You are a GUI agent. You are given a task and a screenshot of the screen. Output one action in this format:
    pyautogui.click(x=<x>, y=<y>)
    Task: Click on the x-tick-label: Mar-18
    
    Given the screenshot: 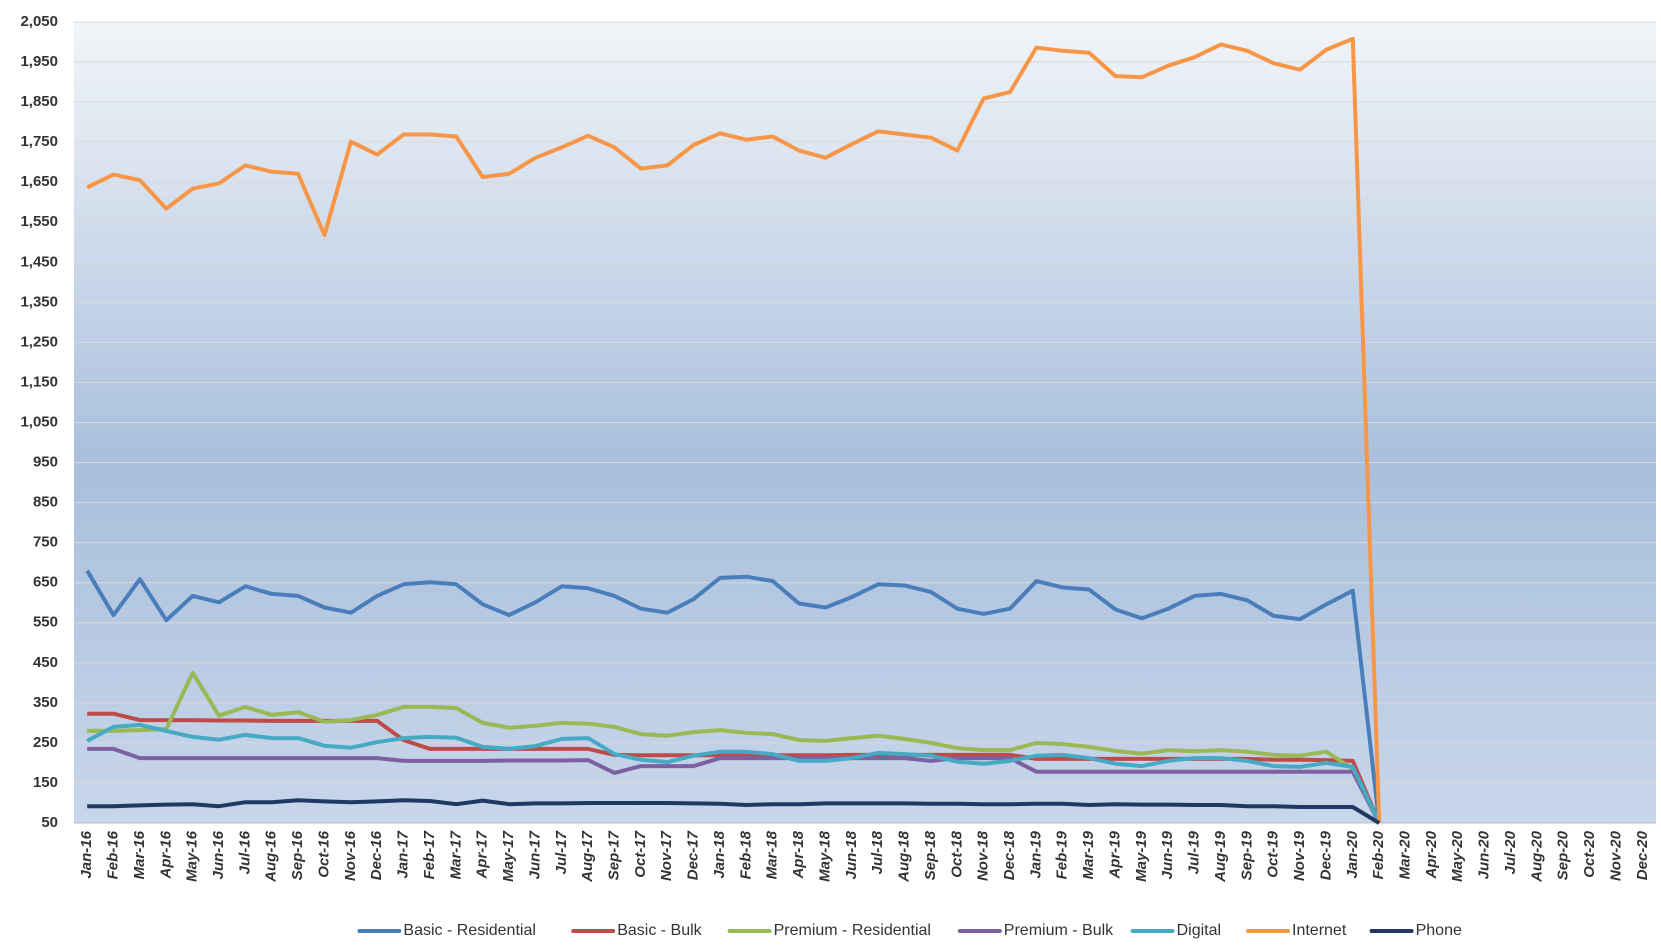 What is the action you would take?
    pyautogui.click(x=772, y=854)
    